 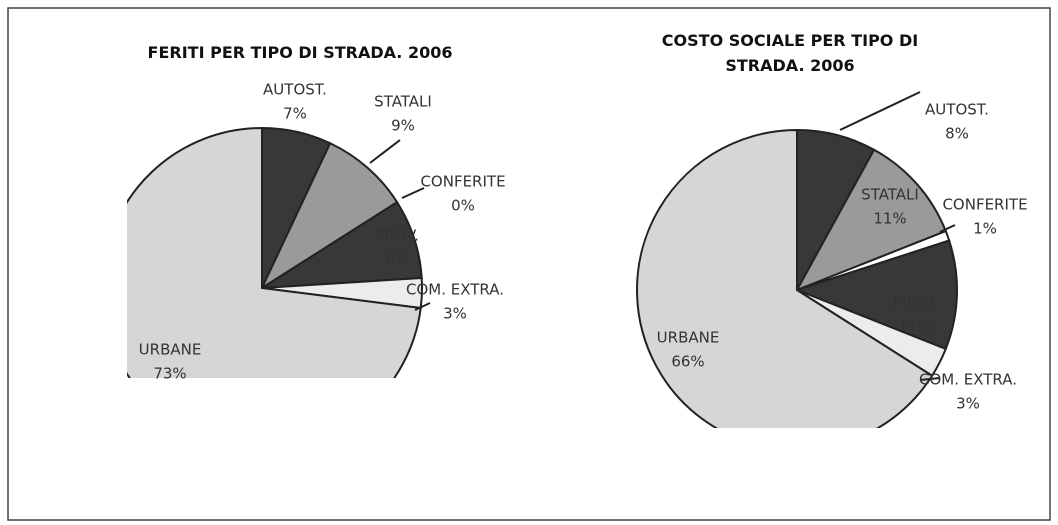 I want to click on slice-value: 1%, so click(x=985, y=229).